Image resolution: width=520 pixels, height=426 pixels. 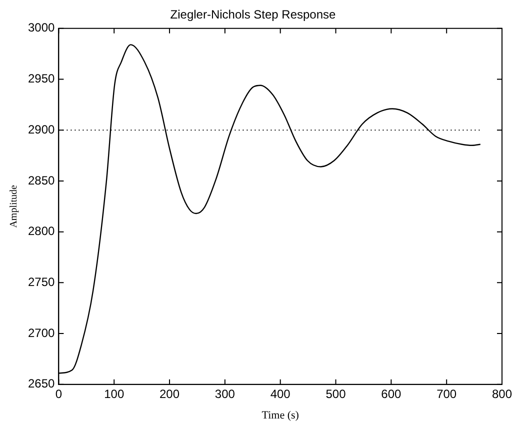 What do you see at coordinates (280, 393) in the screenshot?
I see `x-tick-label: 400` at bounding box center [280, 393].